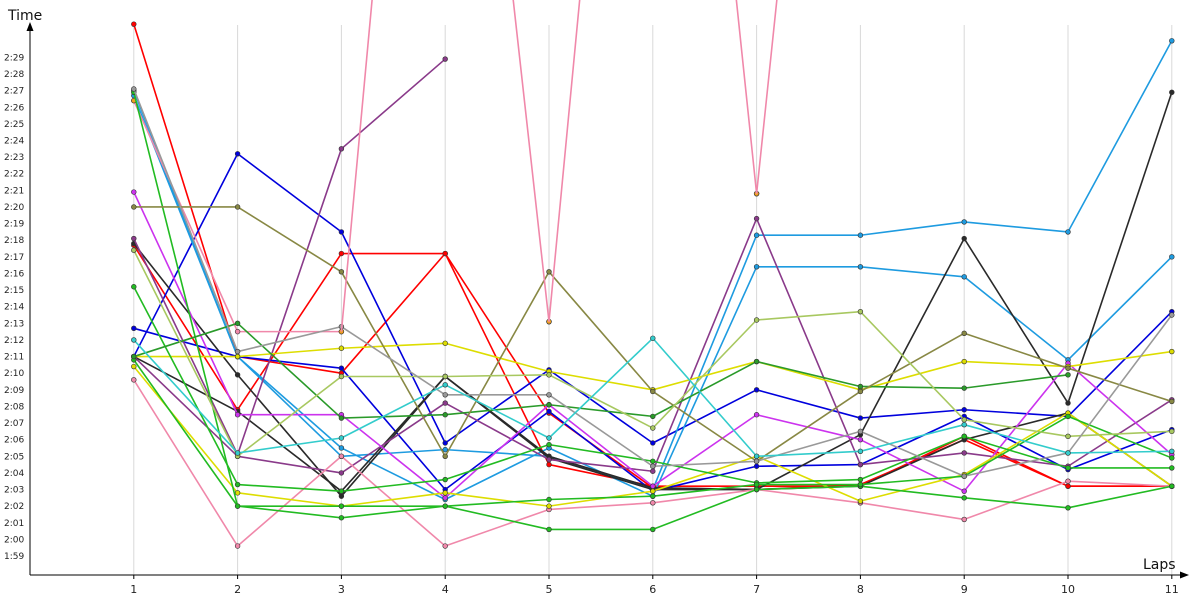 This screenshot has height=600, width=1200. What do you see at coordinates (14, 92) in the screenshot?
I see `y-tick-label: 2:27` at bounding box center [14, 92].